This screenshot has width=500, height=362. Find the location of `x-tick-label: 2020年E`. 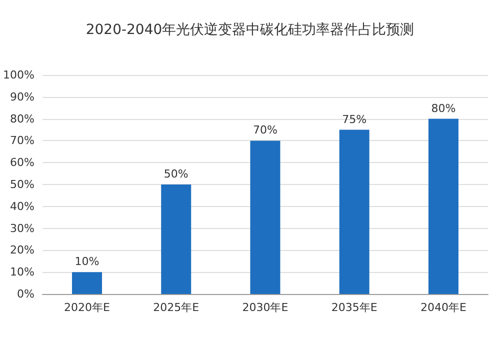

x-tick-label: 2020年E is located at coordinates (87, 307).